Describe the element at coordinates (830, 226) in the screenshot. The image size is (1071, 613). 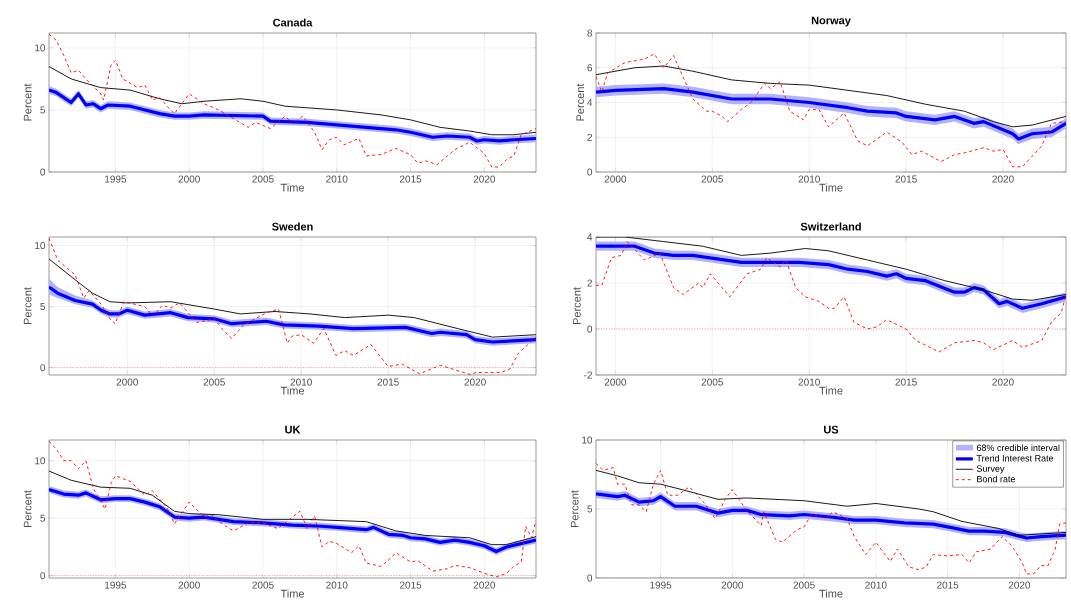
I see `chart-title: Switzerland` at that location.